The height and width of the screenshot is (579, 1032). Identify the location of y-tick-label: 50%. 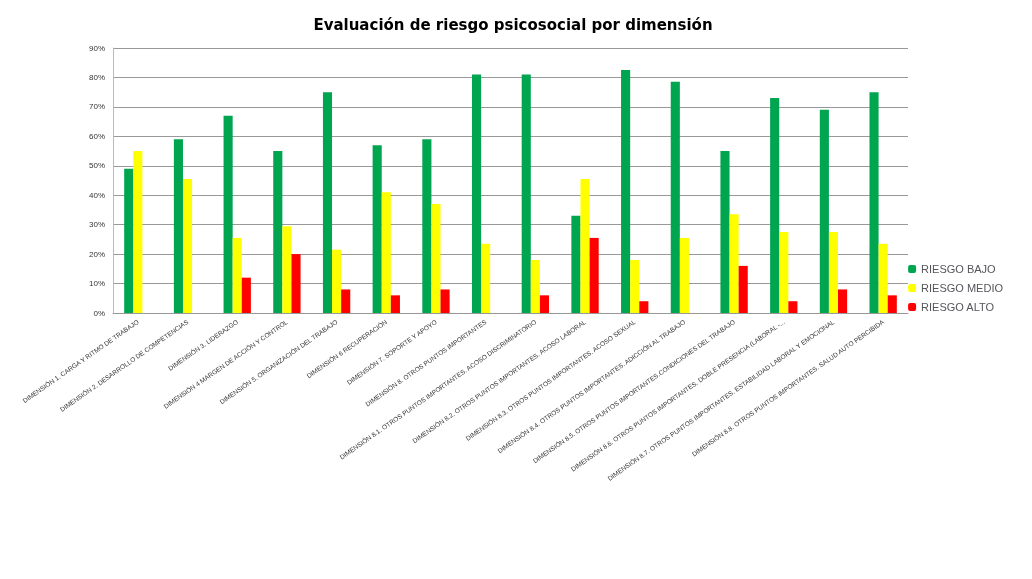
(96, 166).